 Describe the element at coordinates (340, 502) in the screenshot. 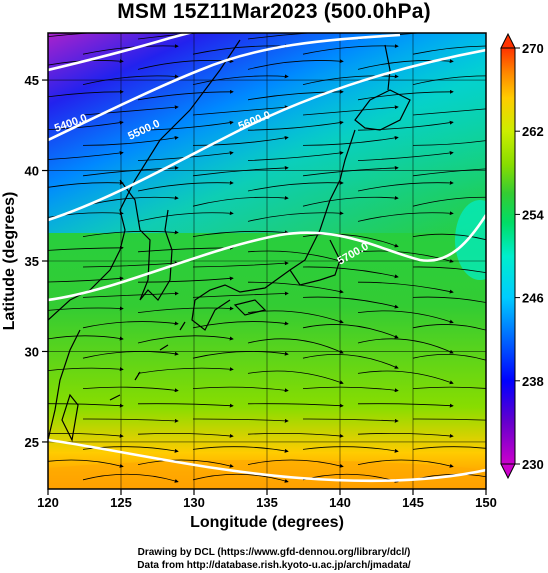

I see `x-tick-label: 140` at that location.